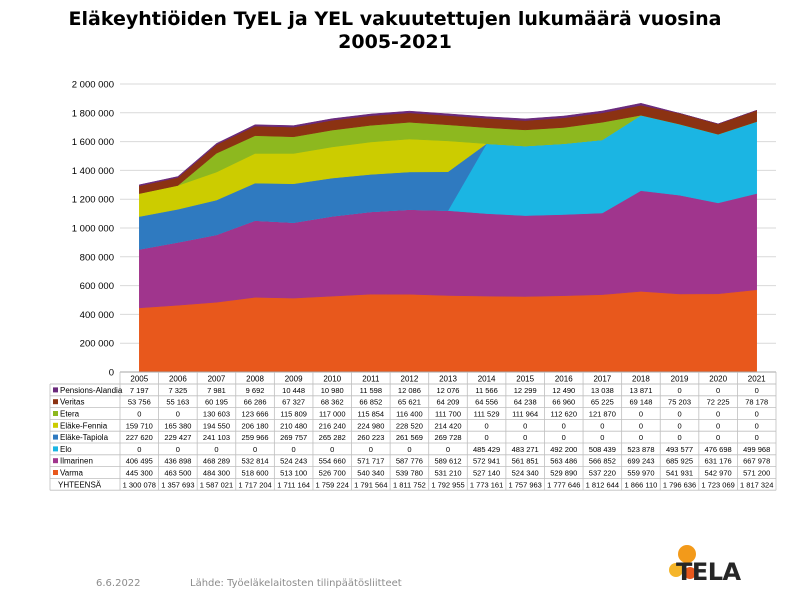 The height and width of the screenshot is (606, 790). I want to click on data-label: 66 286, so click(255, 402).